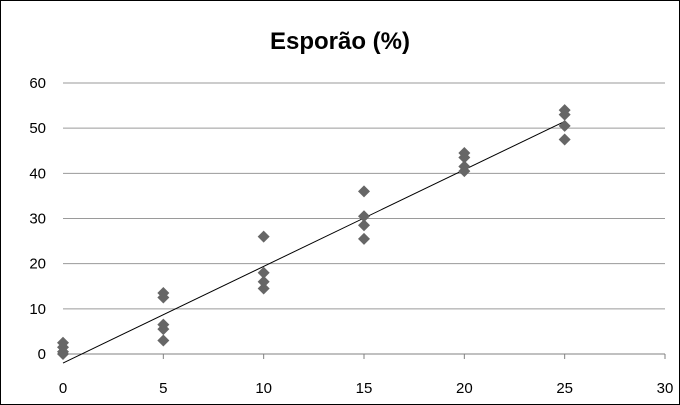 The image size is (680, 405). What do you see at coordinates (37, 83) in the screenshot?
I see `y-tick-label-60: 60` at bounding box center [37, 83].